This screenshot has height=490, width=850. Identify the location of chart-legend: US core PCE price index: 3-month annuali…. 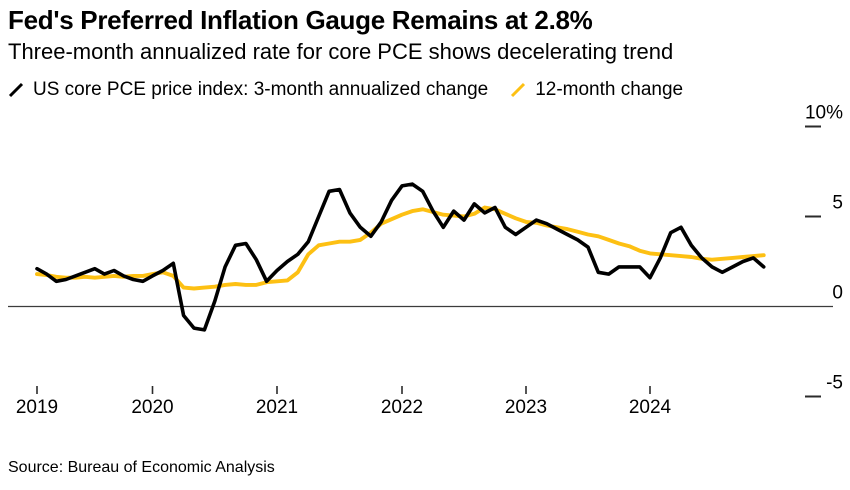
(345, 90).